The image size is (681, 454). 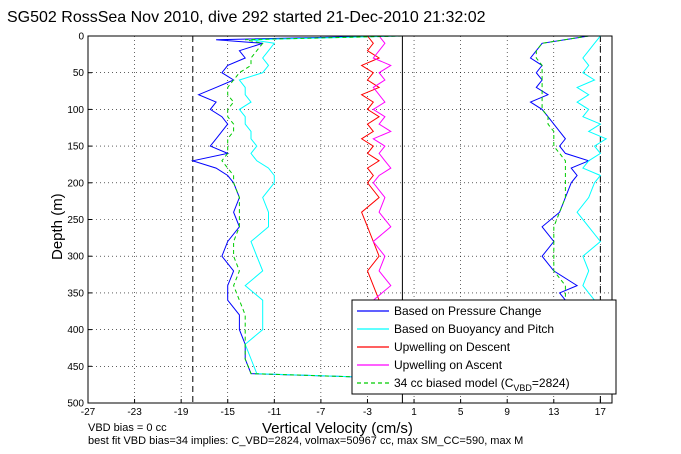 What do you see at coordinates (127, 428) in the screenshot?
I see `footnote-vbd-bias: VBD bias = 0 cc` at bounding box center [127, 428].